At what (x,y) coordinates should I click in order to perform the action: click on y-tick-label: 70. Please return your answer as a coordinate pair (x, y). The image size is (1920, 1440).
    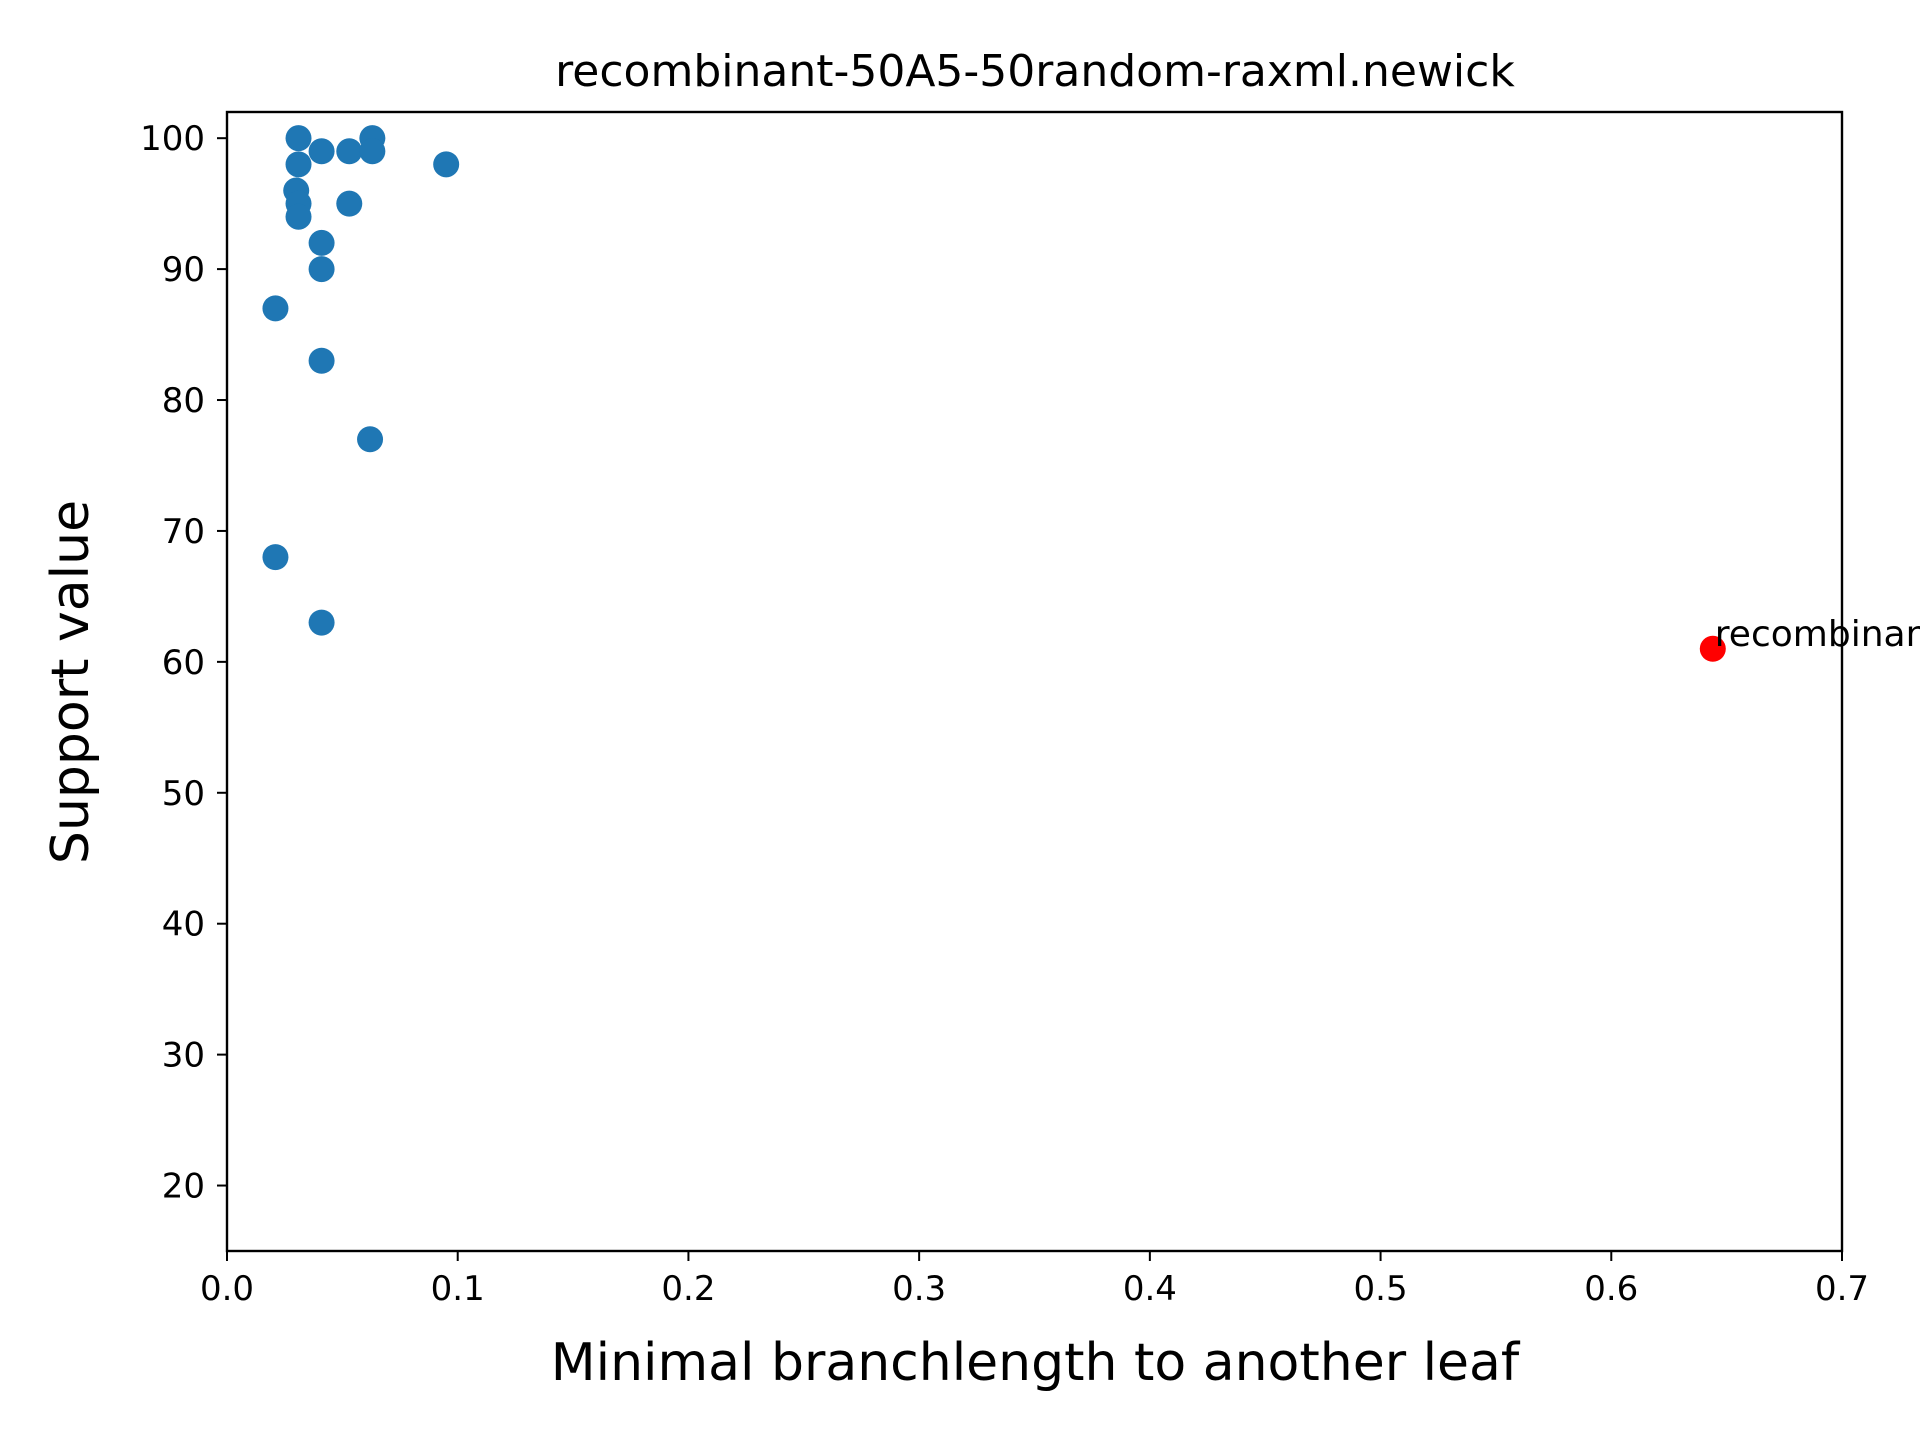
    Looking at the image, I should click on (183, 532).